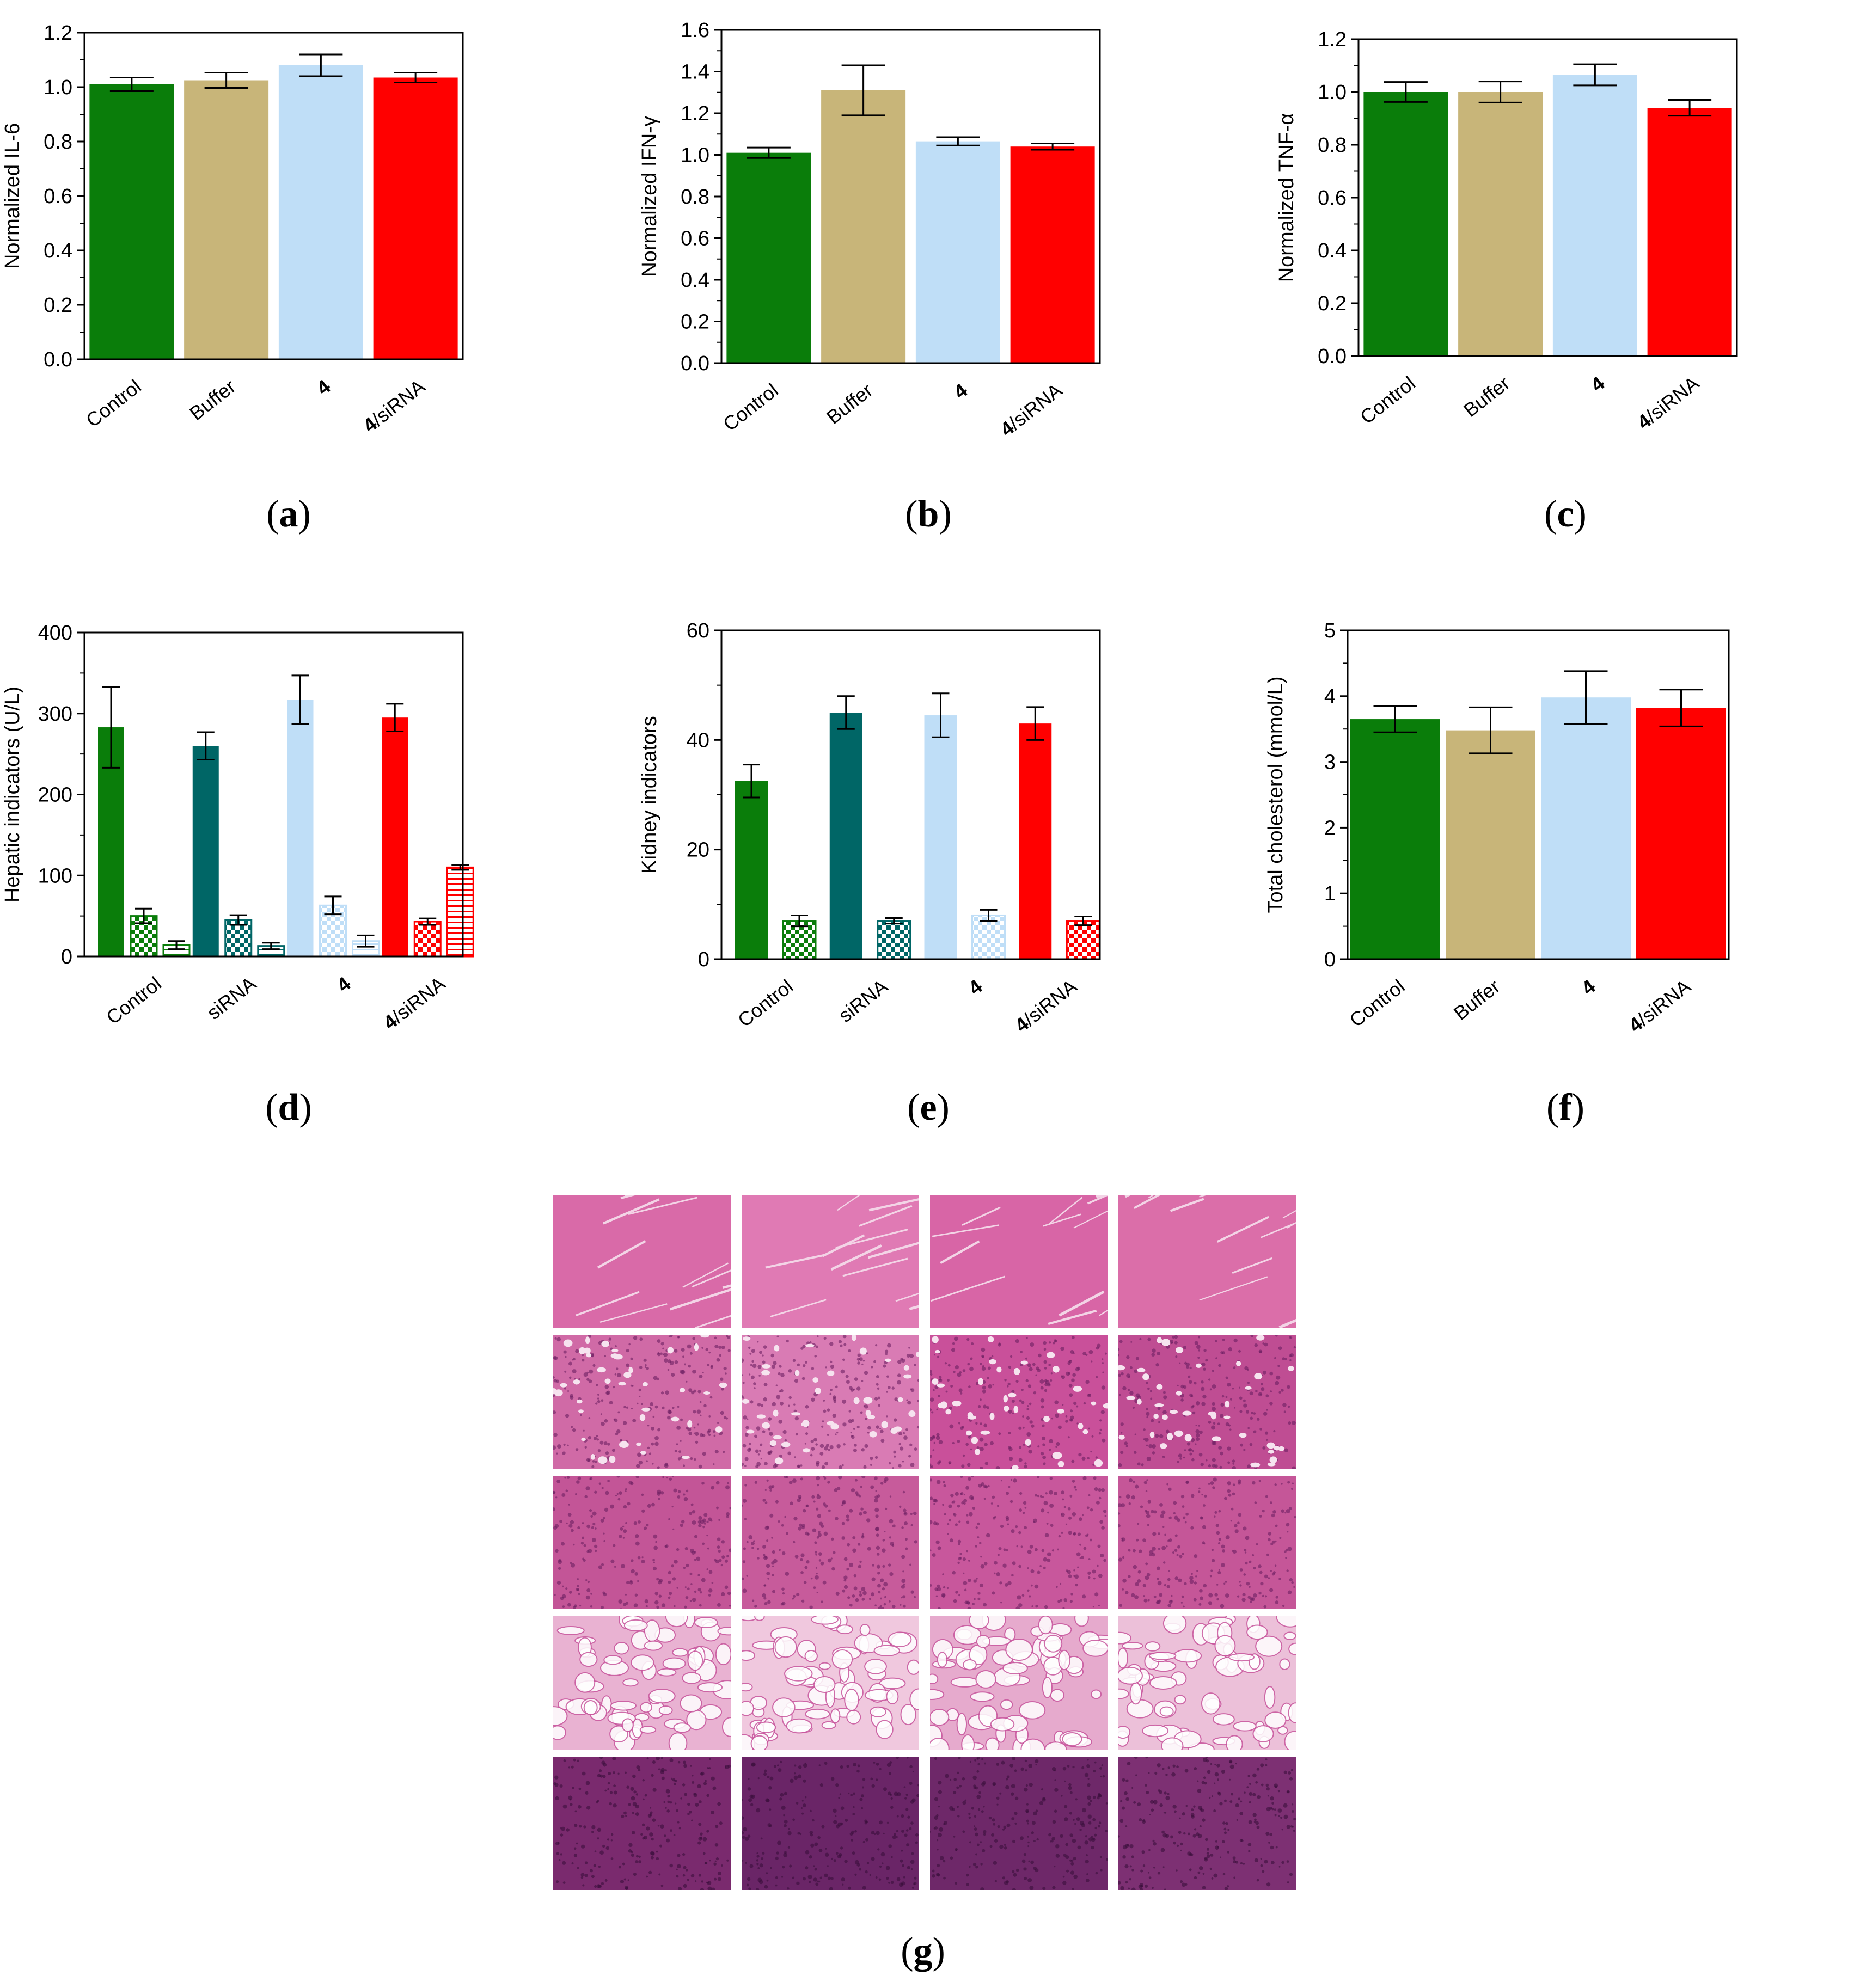 The image size is (1860, 1988). What do you see at coordinates (1205, 1681) in the screenshot?
I see `tissue-texture` at bounding box center [1205, 1681].